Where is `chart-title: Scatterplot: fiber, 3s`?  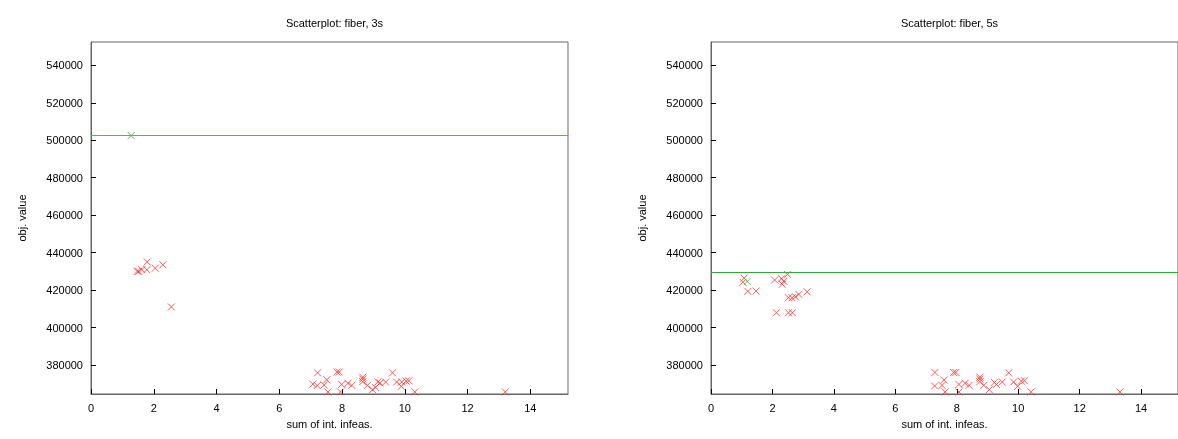 chart-title: Scatterplot: fiber, 3s is located at coordinates (334, 22).